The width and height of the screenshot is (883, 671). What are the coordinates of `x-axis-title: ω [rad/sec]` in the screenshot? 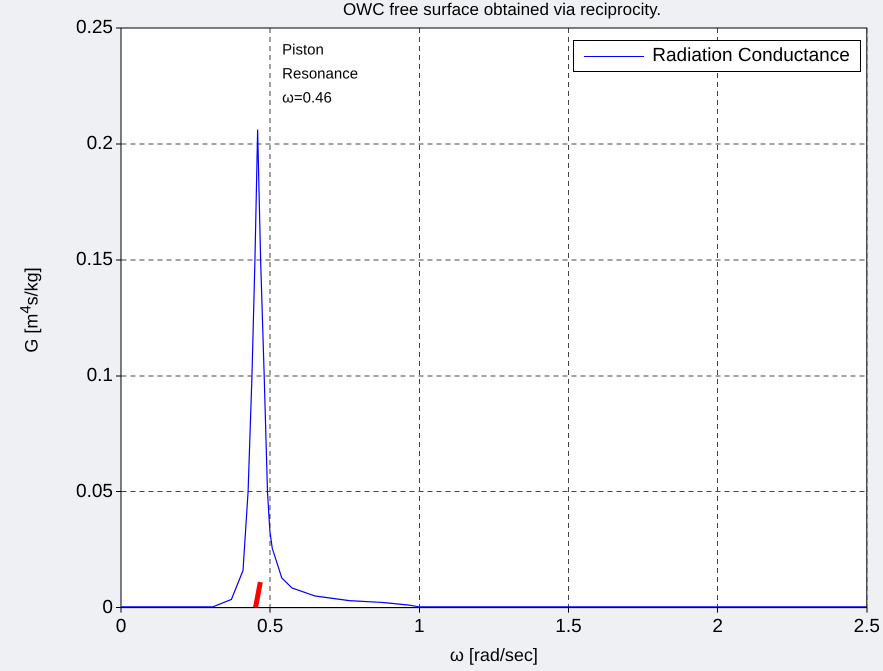 It's located at (494, 655).